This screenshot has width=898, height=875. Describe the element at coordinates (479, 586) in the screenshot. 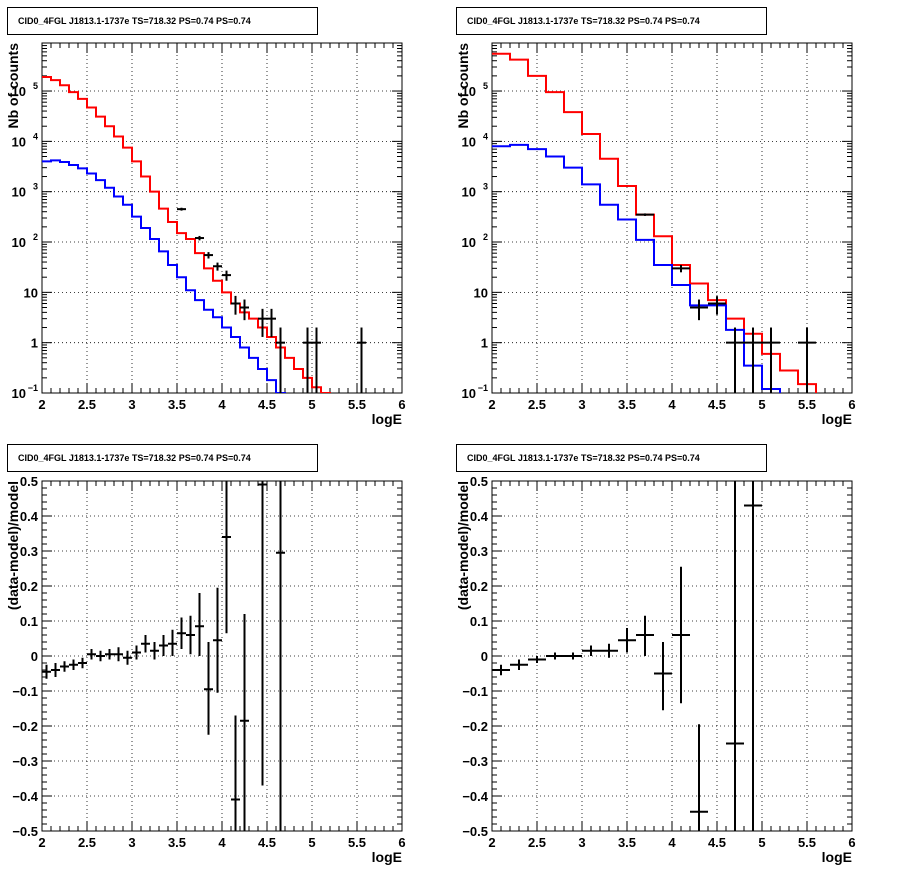

I see `y-tick-label: 0.2` at that location.